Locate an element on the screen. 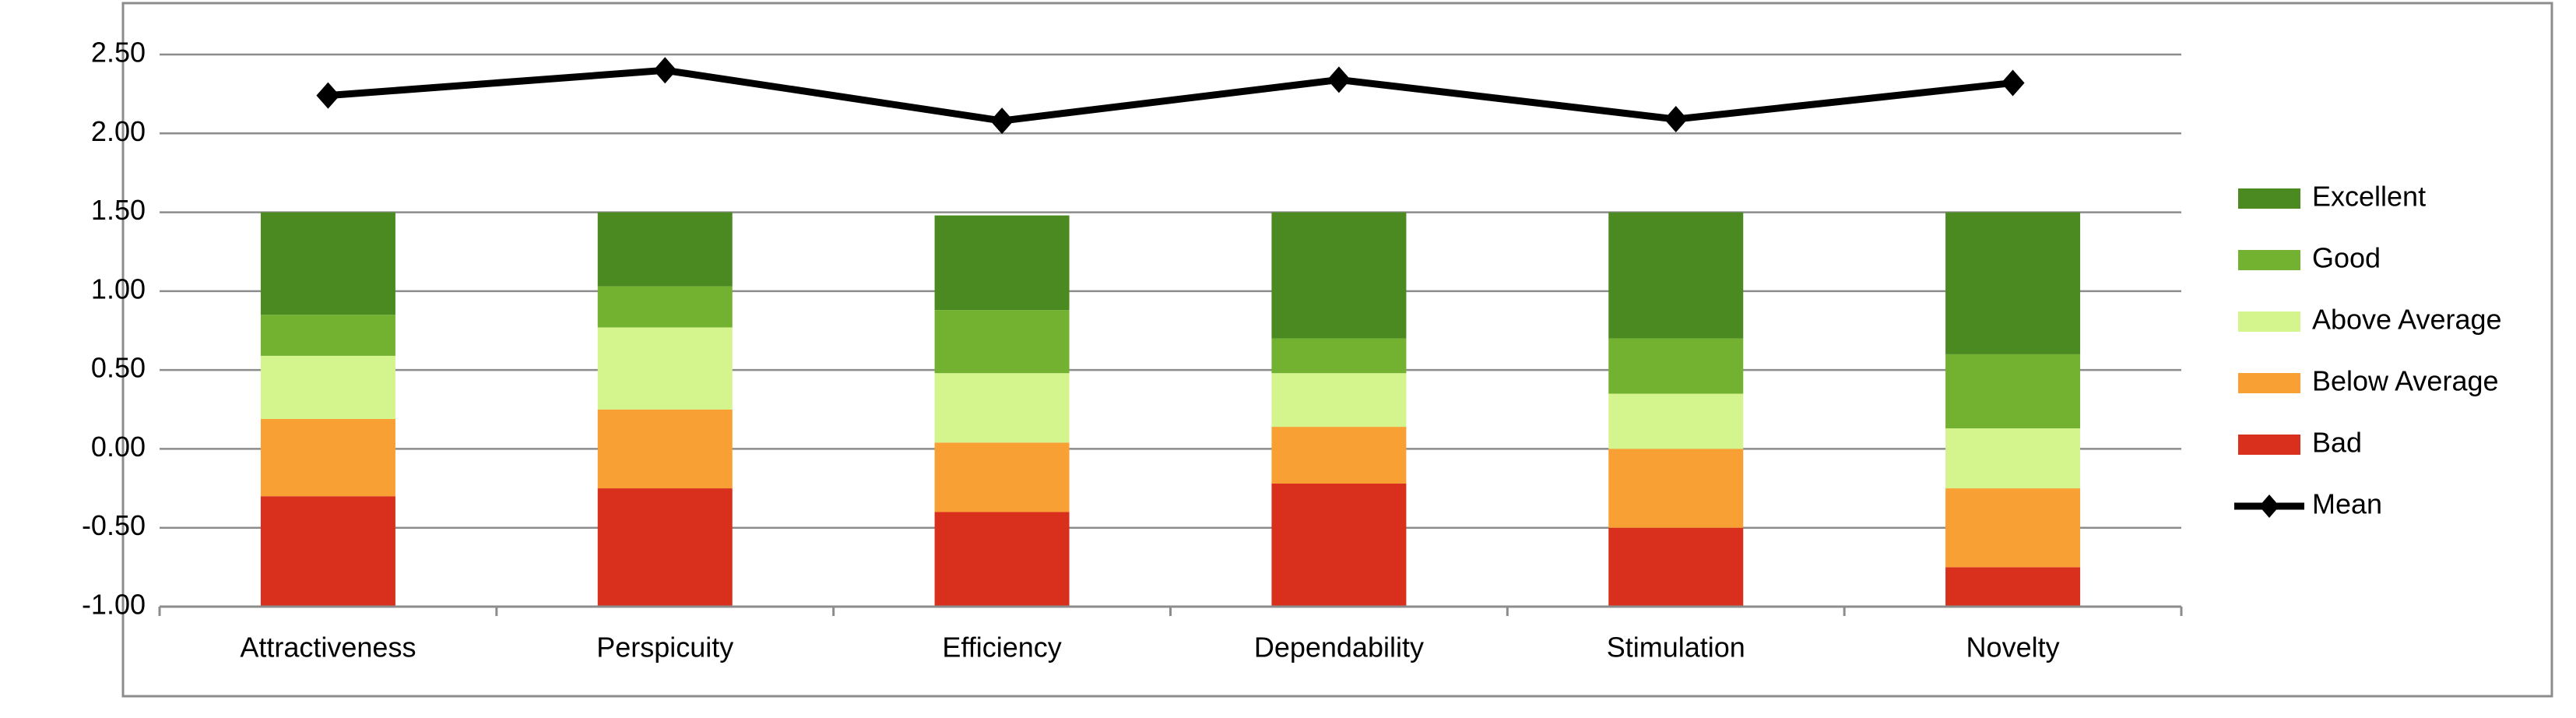 The width and height of the screenshot is (2576, 718). y-tick-label: -1.00 is located at coordinates (114, 605).